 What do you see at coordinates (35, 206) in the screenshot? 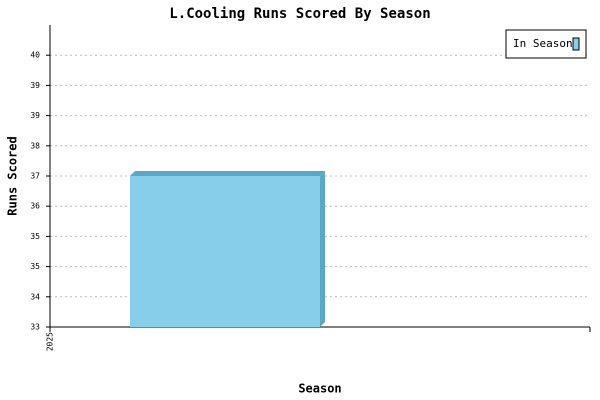
I see `y-tick-label: 36` at bounding box center [35, 206].